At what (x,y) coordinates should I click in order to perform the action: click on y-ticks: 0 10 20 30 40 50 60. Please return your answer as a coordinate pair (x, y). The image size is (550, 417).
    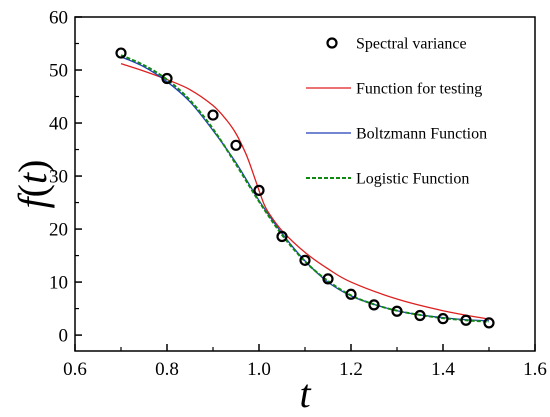
    Looking at the image, I should click on (65, 177).